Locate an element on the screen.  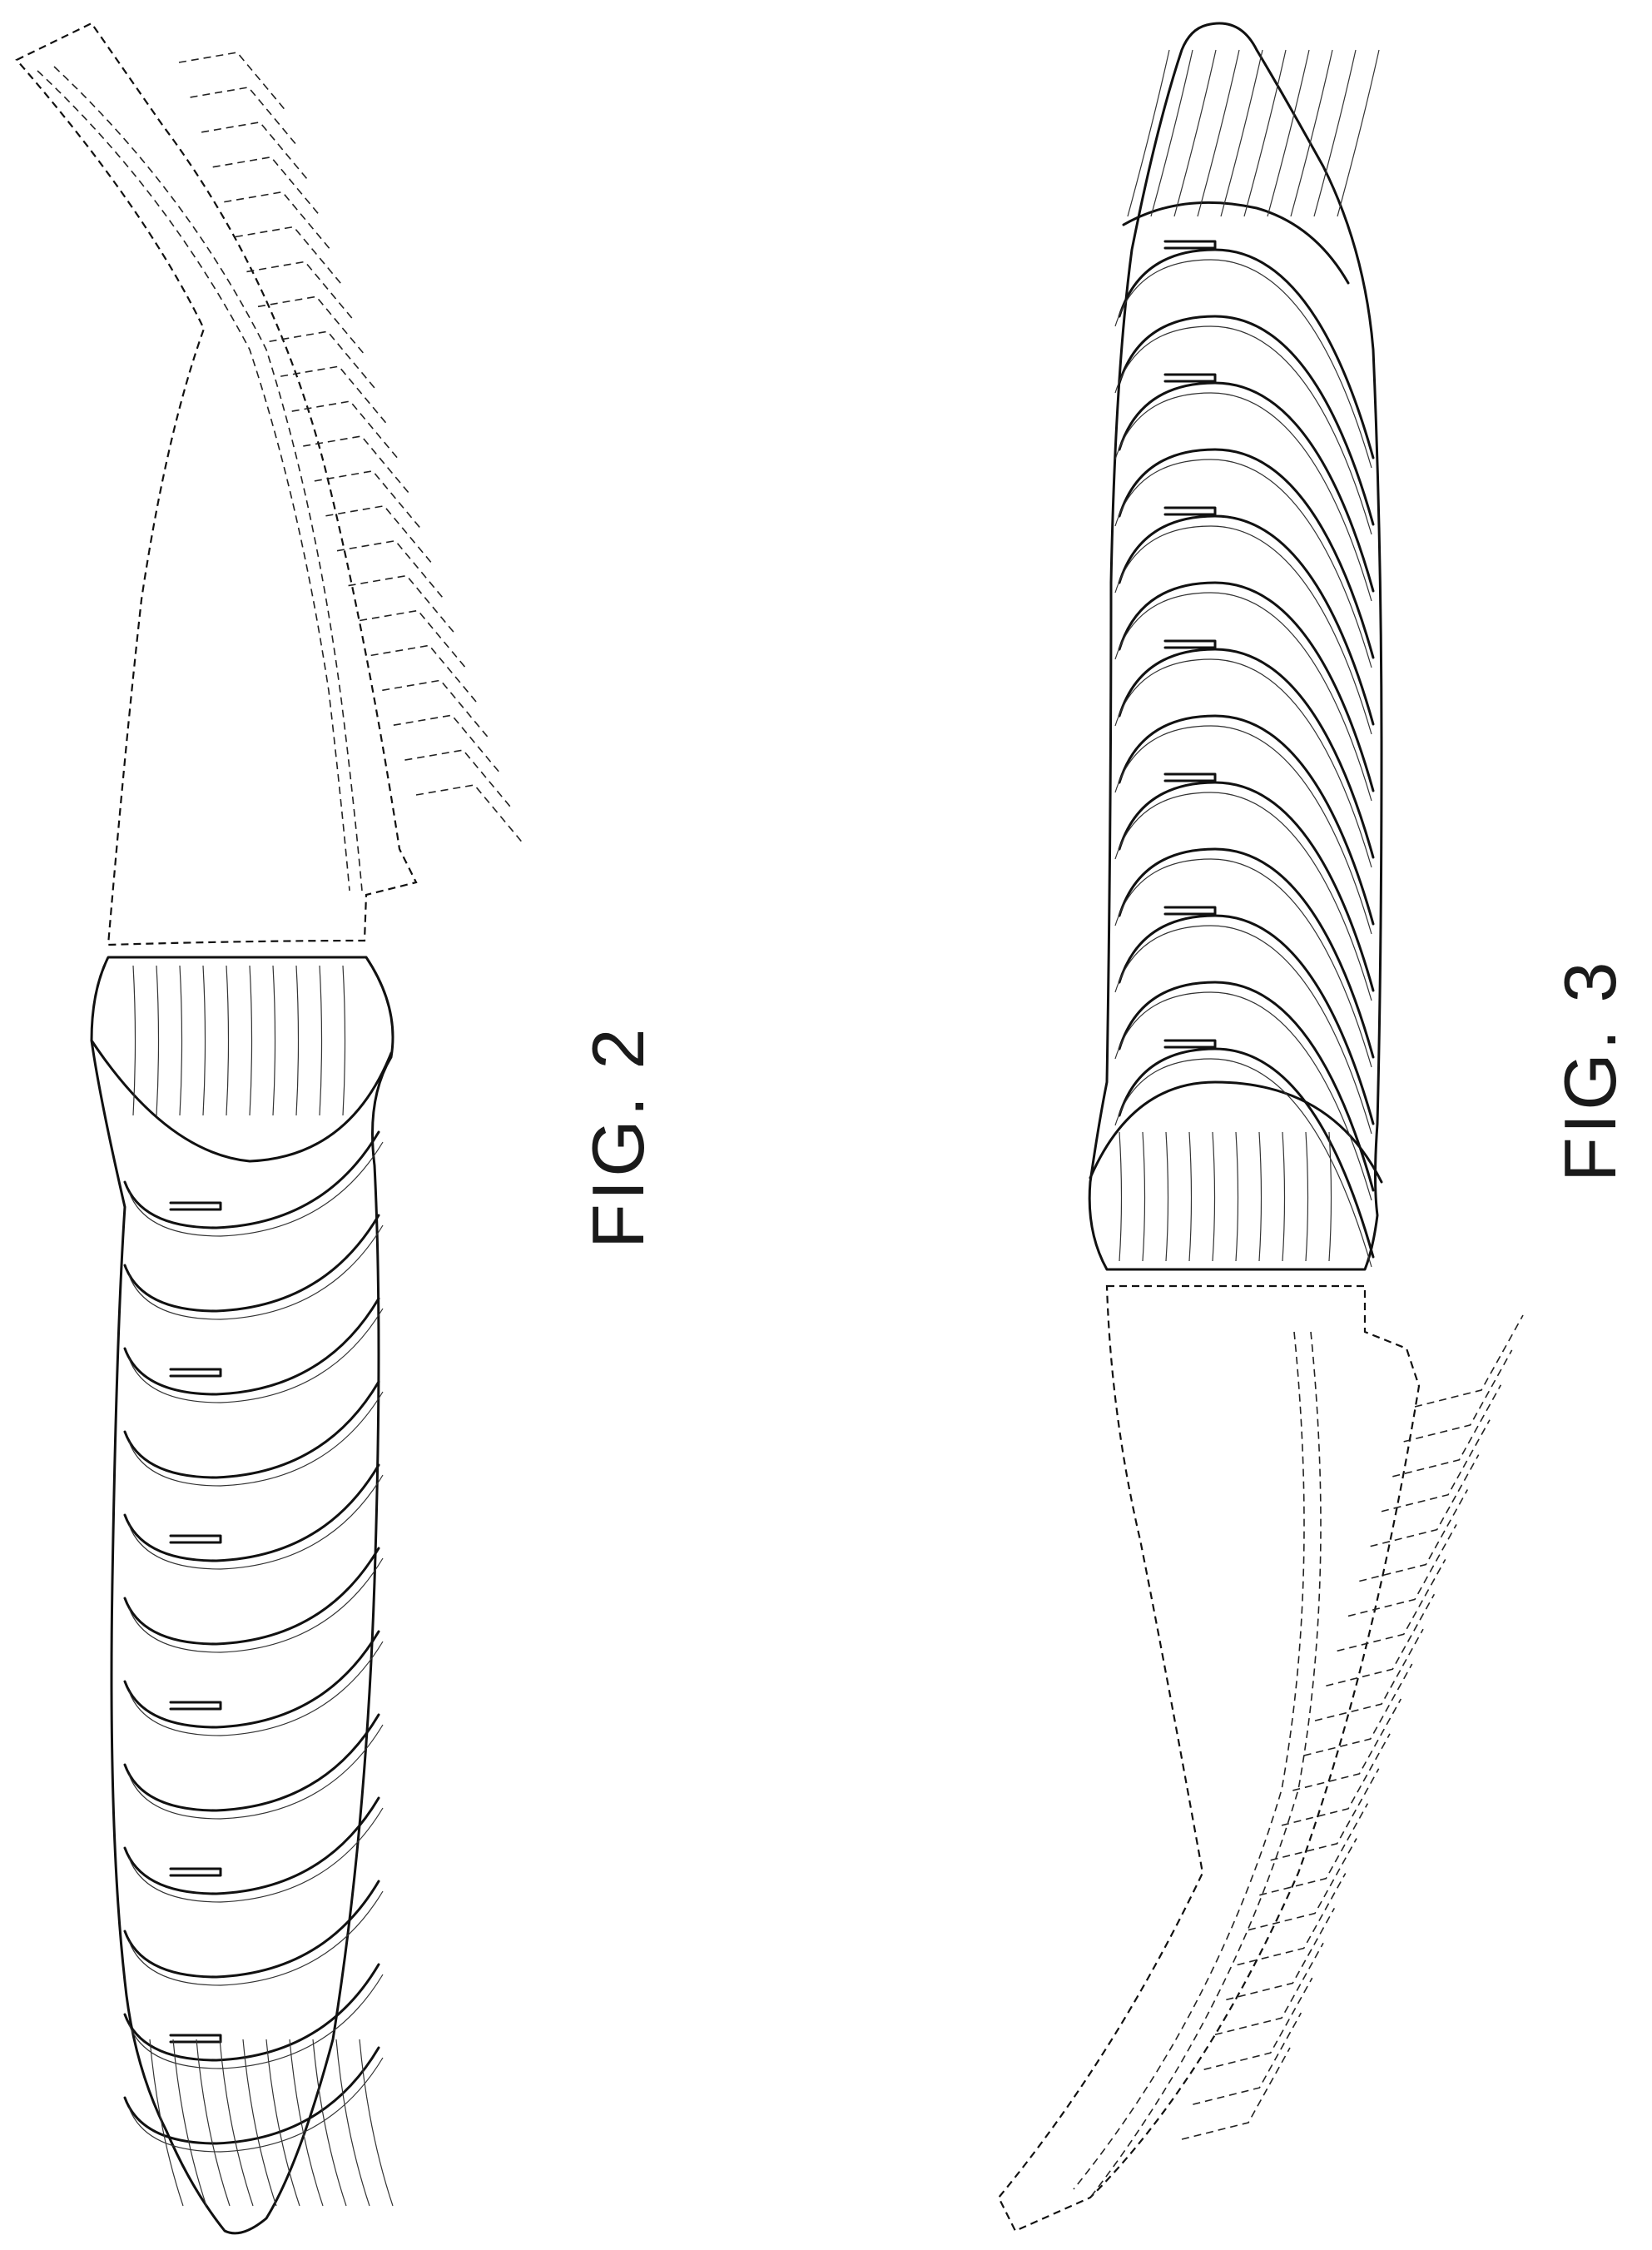
fig3-grip-slots is located at coordinates (1190, 644).